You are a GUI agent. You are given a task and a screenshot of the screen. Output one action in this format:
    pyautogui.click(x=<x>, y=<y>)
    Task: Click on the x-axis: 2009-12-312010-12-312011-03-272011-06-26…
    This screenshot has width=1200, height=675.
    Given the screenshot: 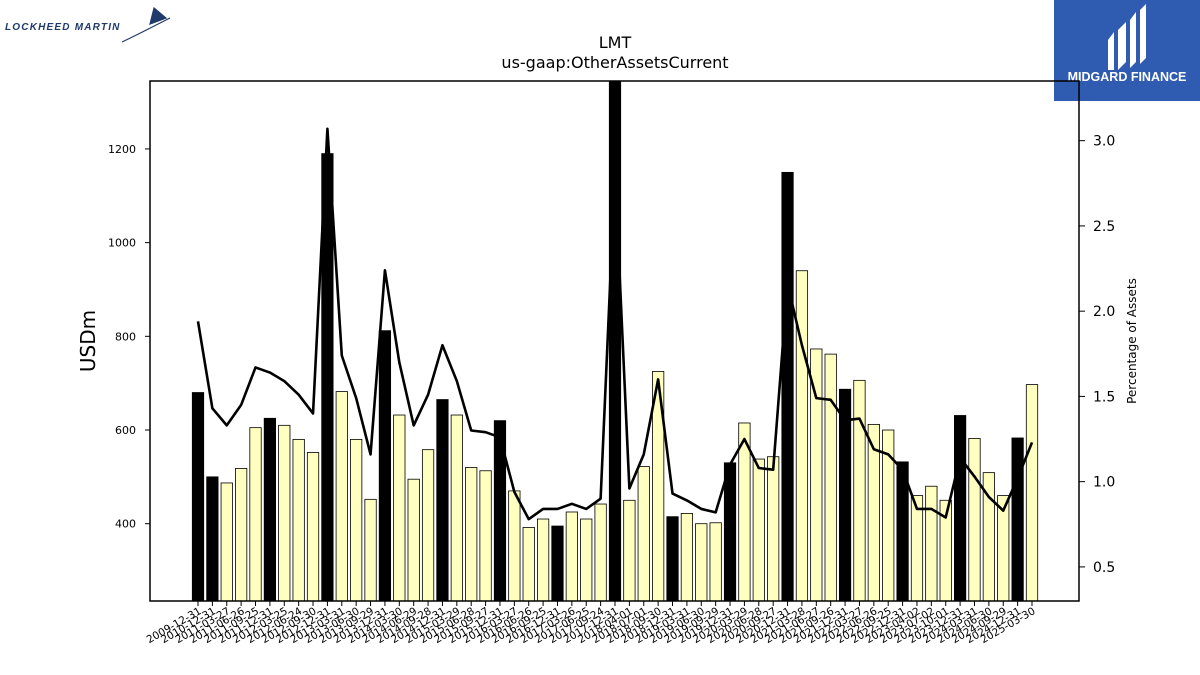 What is the action you would take?
    pyautogui.click(x=591, y=623)
    